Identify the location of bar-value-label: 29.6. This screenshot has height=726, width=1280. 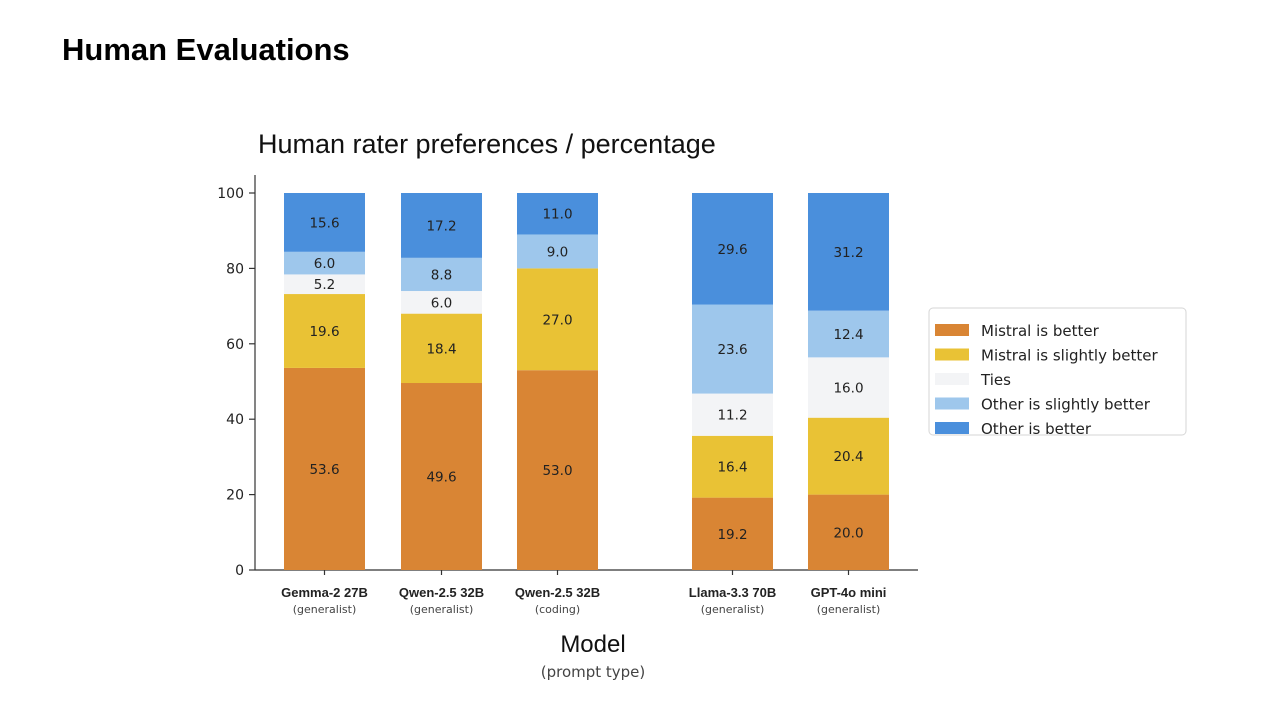
(732, 250).